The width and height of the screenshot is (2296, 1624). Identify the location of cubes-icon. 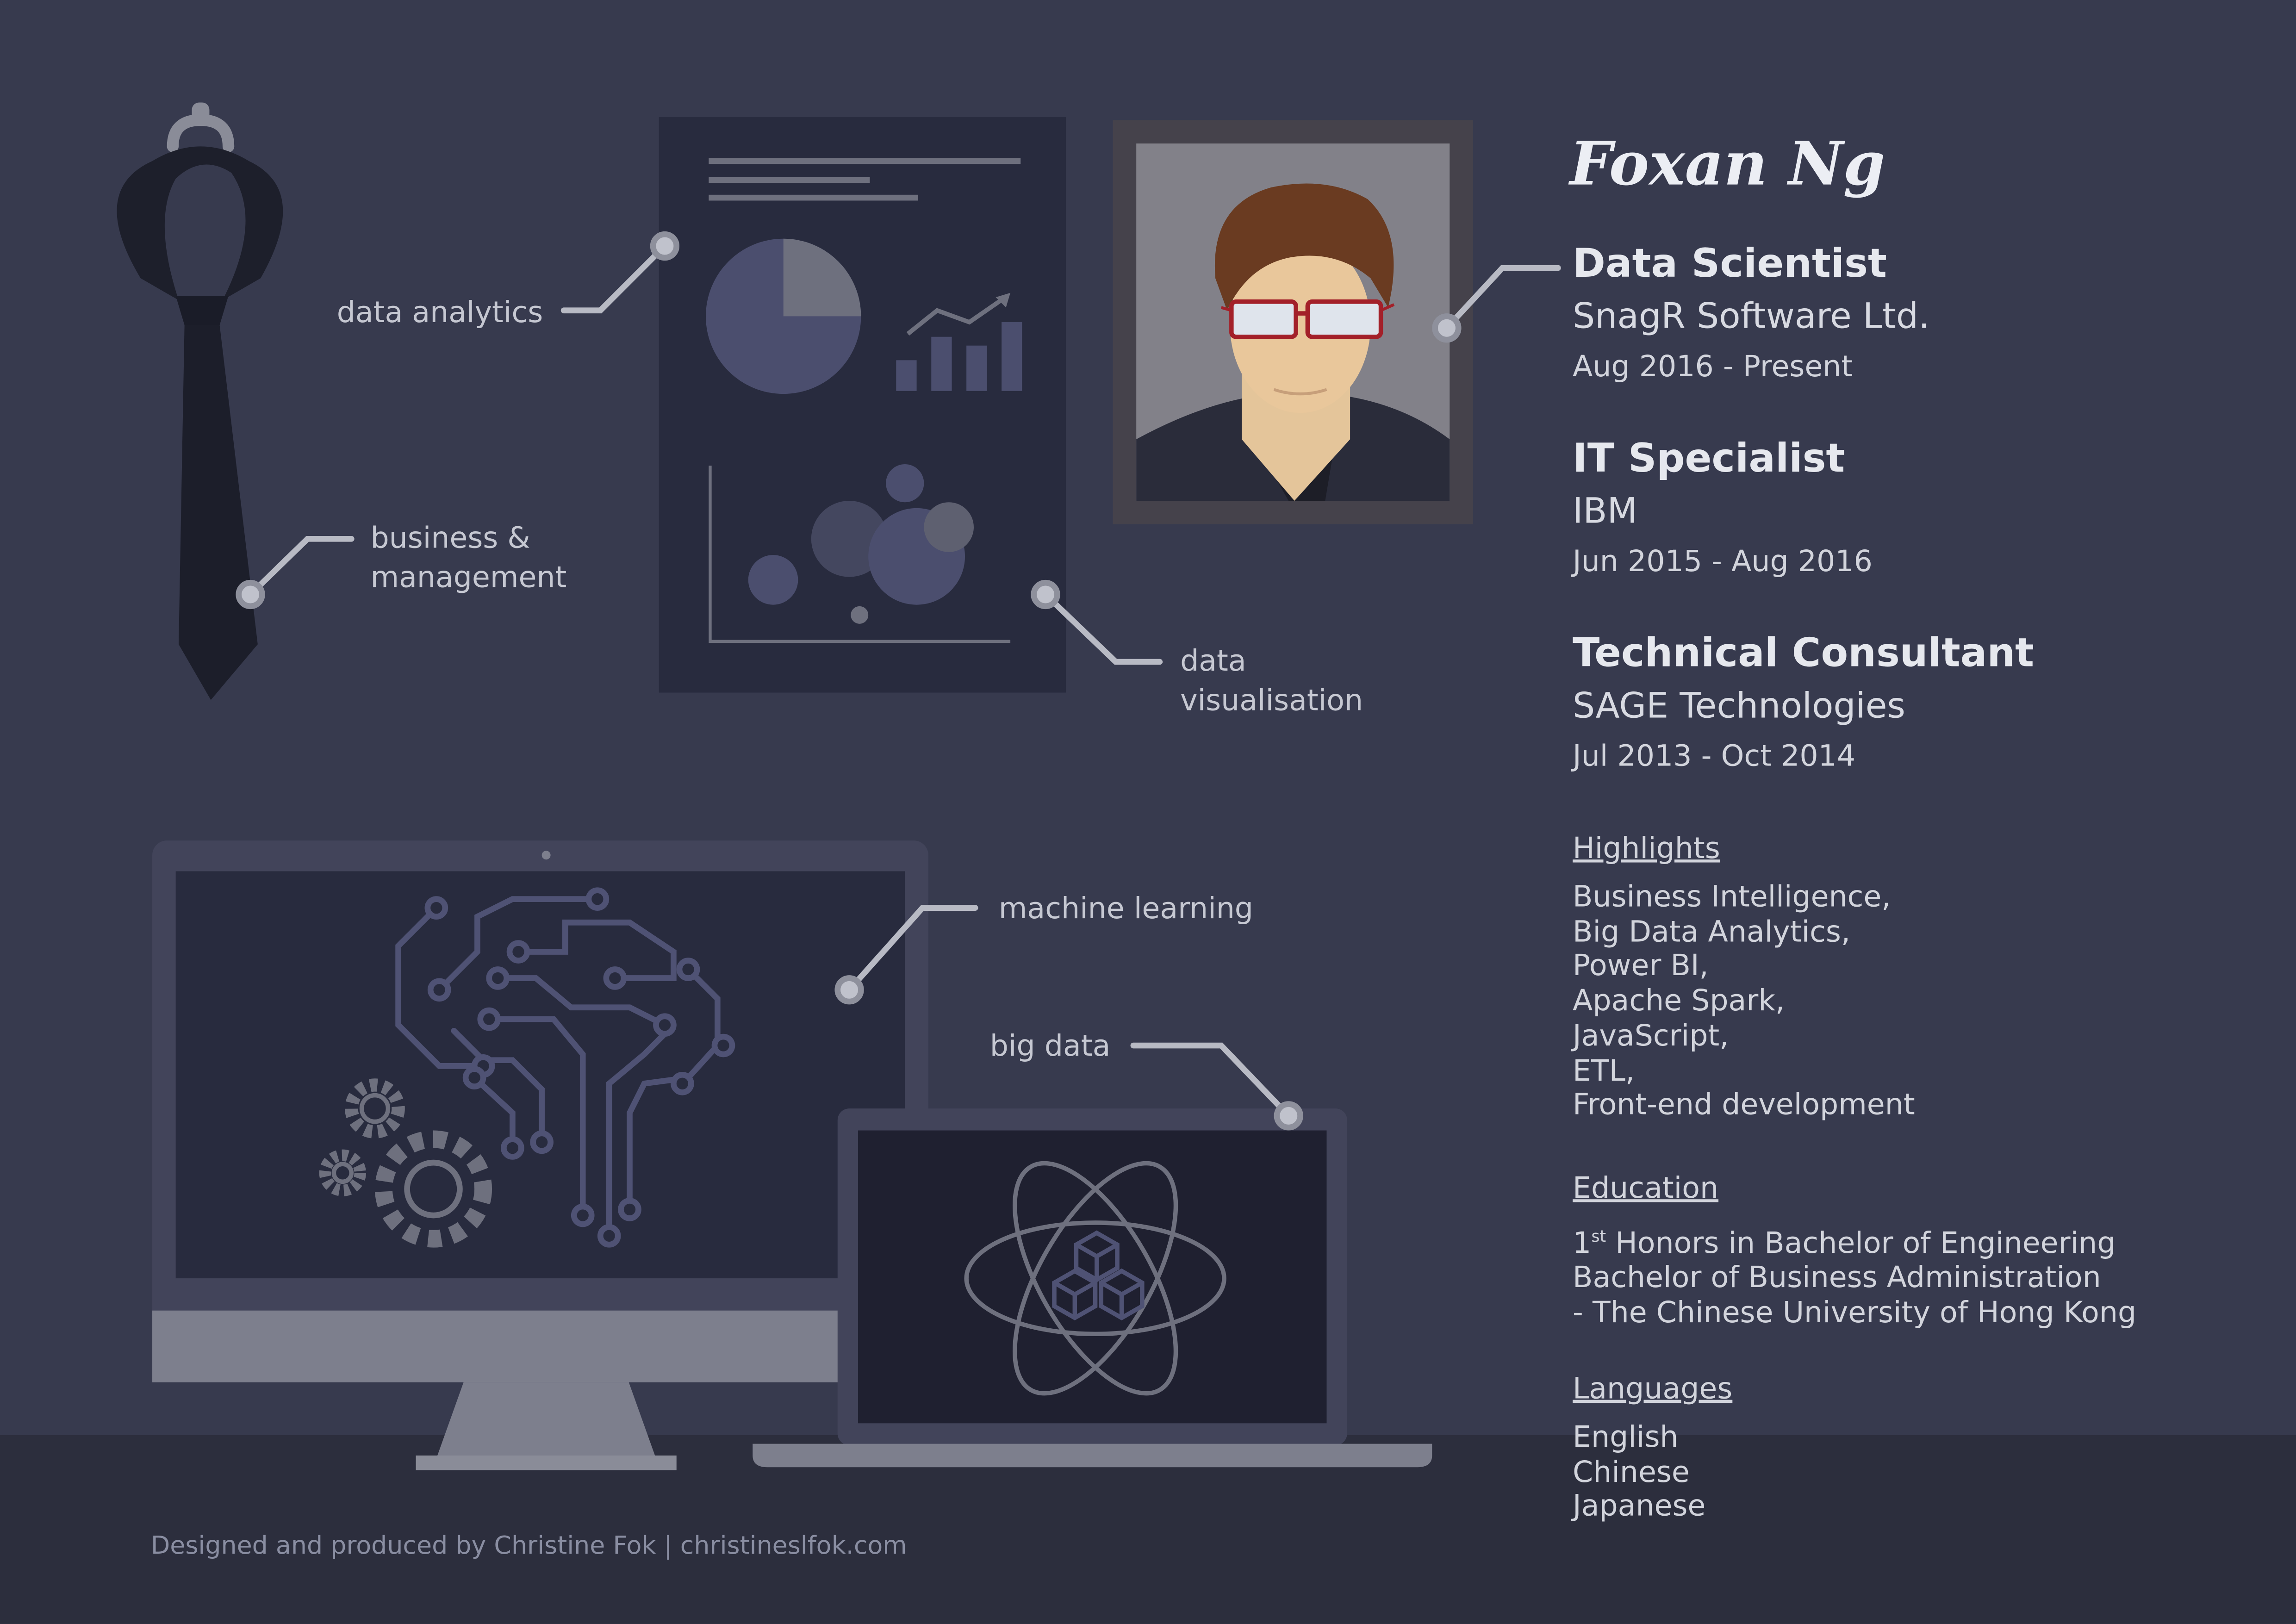
(1098, 1275).